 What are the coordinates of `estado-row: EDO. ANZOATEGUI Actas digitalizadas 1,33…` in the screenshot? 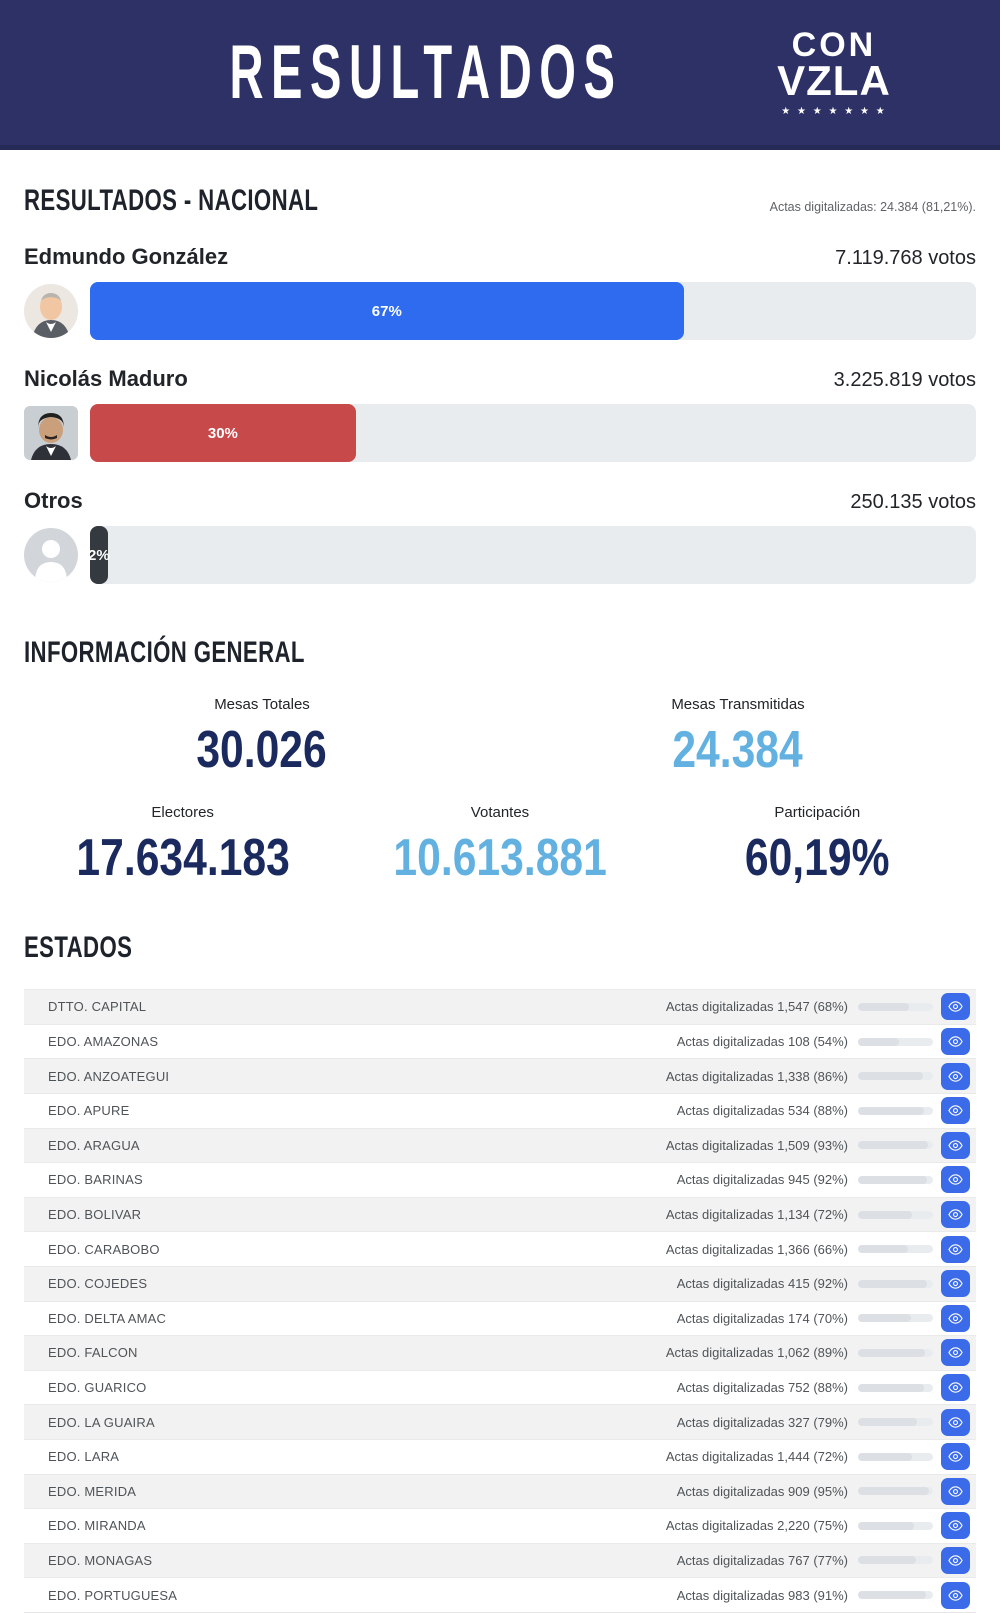 It's located at (500, 1075).